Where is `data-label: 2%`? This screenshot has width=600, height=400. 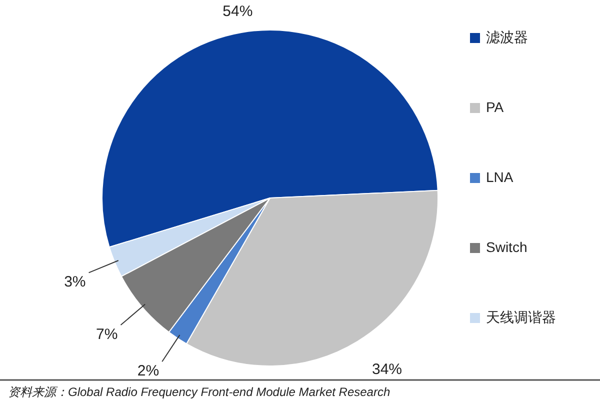 data-label: 2% is located at coordinates (148, 371).